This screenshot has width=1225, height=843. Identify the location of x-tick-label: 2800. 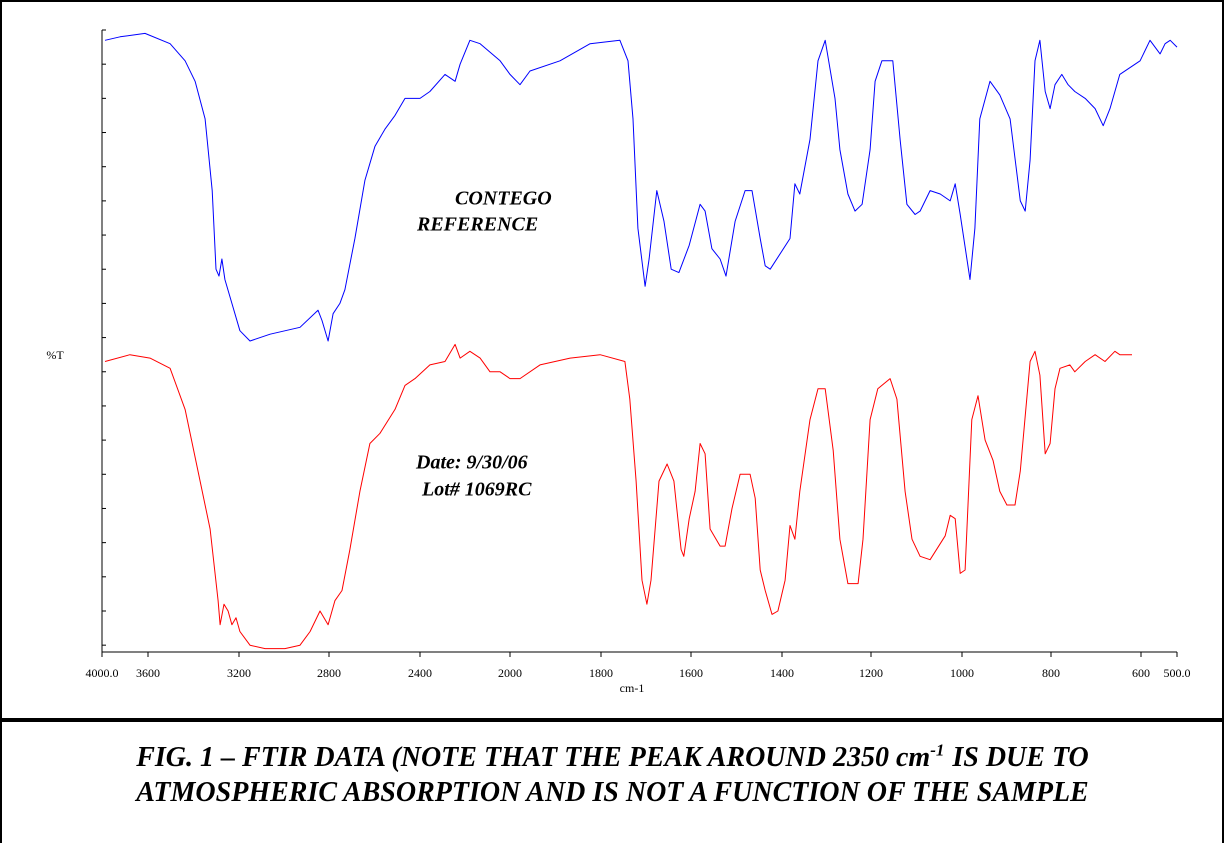
(329, 673).